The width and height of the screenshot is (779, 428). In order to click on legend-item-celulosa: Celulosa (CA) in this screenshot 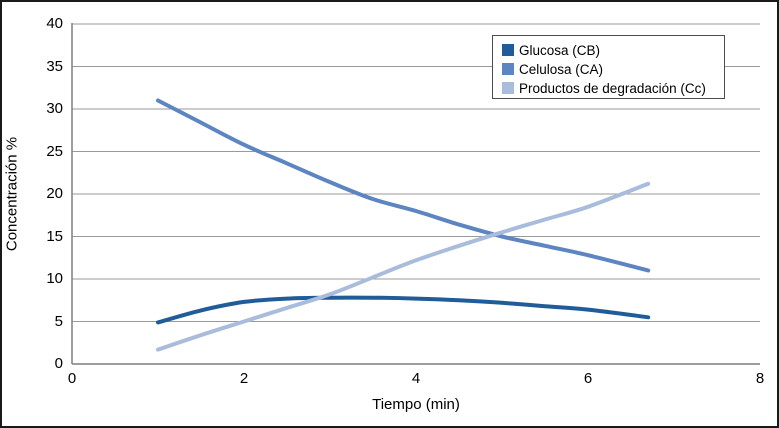, I will do `click(613, 69)`.